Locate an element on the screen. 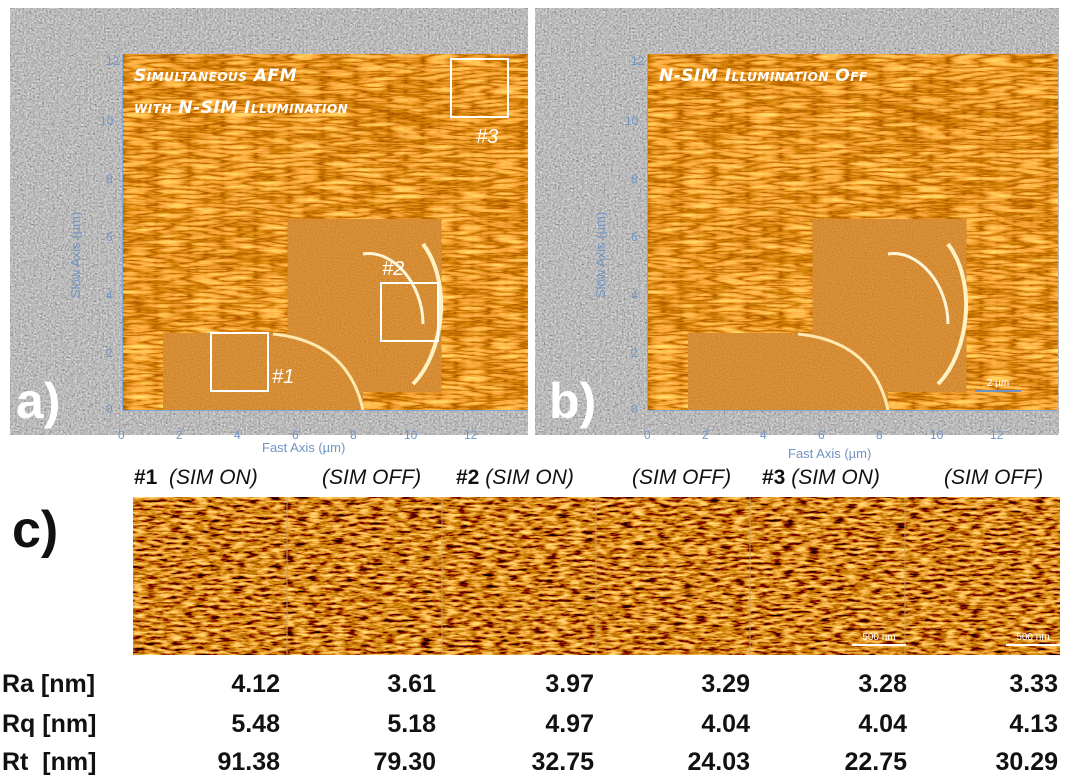  cell: 30.29 is located at coordinates (1026, 762).